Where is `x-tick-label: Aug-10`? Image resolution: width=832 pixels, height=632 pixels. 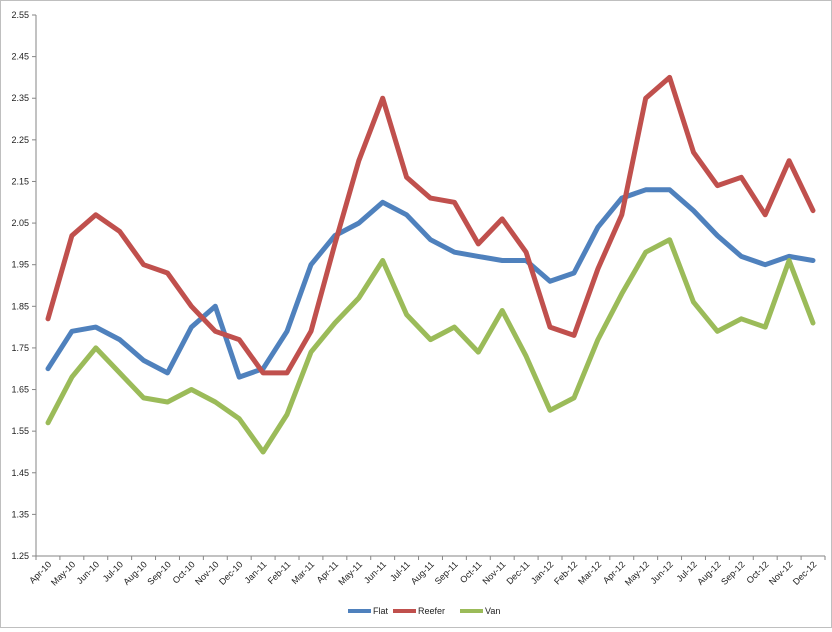
x-tick-label: Aug-10 is located at coordinates (135, 573).